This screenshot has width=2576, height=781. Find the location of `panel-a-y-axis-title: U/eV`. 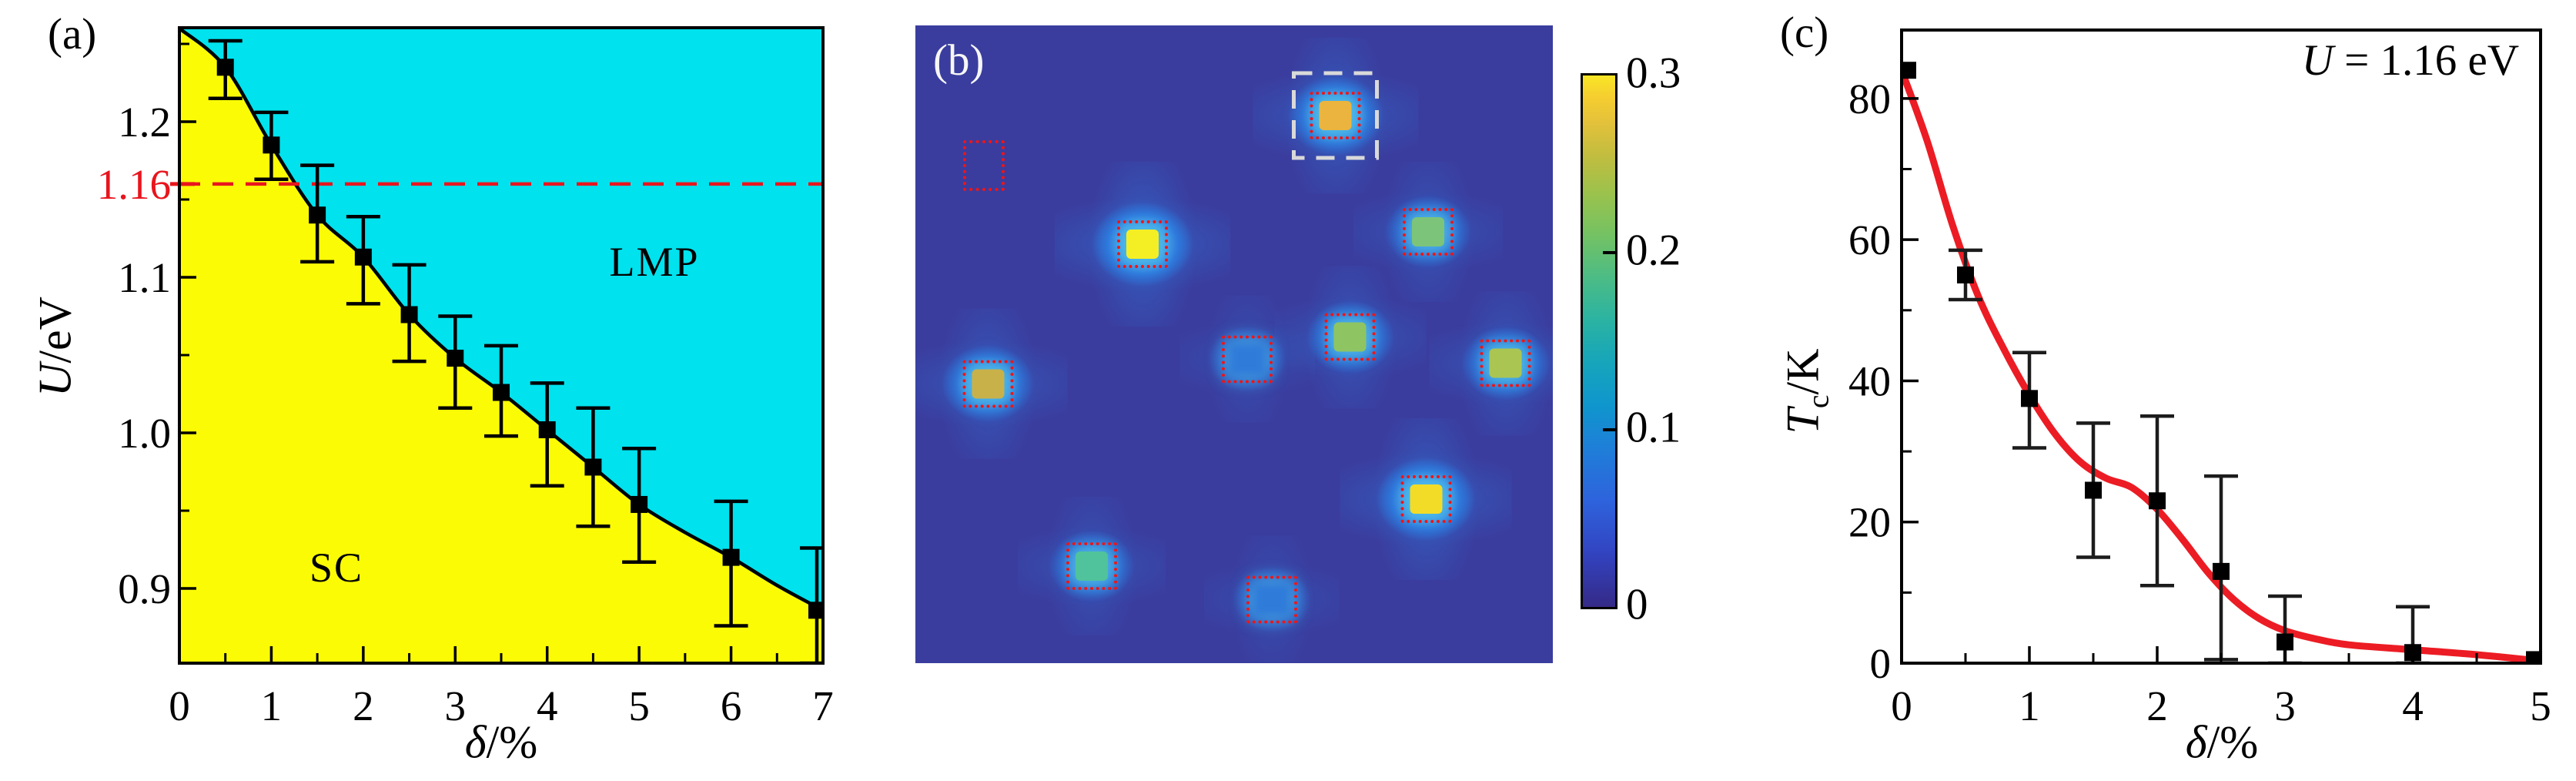

panel-a-y-axis-title: U/eV is located at coordinates (56, 347).